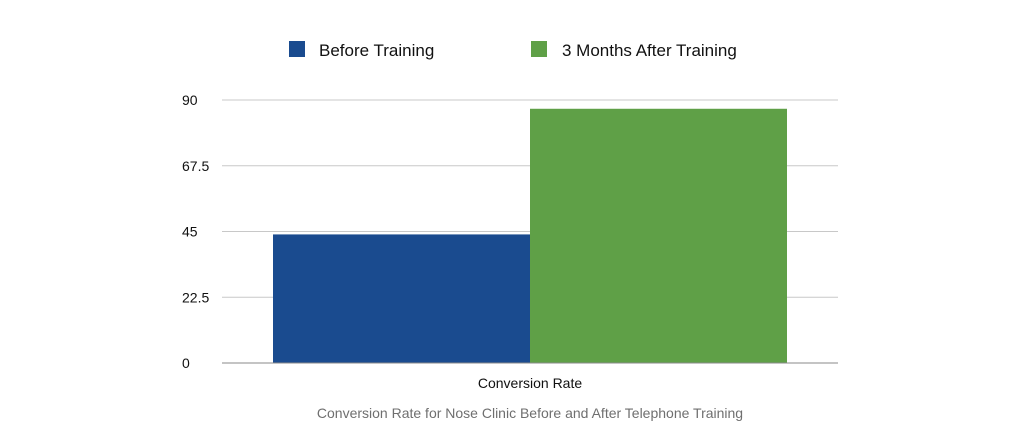 The width and height of the screenshot is (1024, 439). What do you see at coordinates (195, 166) in the screenshot?
I see `y-tick-label: 67.5` at bounding box center [195, 166].